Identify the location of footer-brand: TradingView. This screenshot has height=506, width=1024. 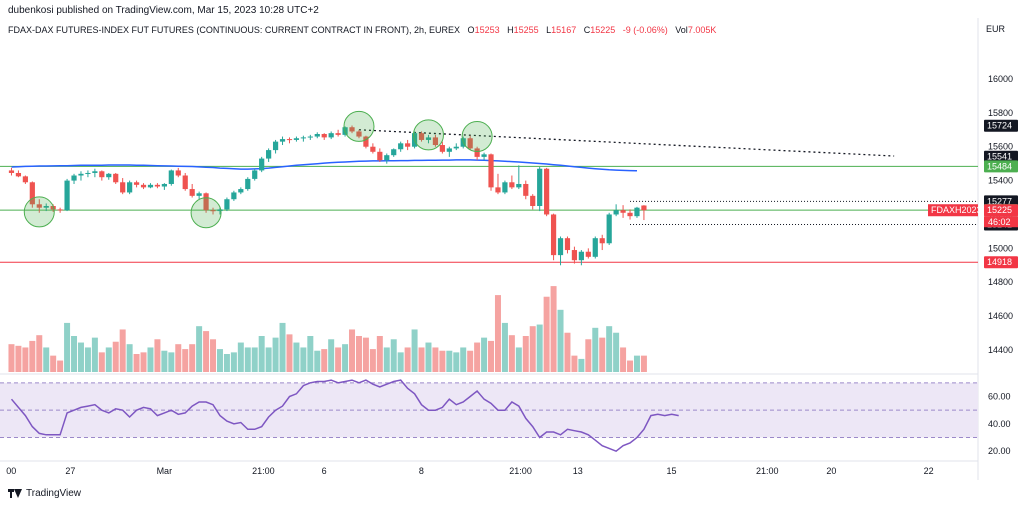
(44, 493).